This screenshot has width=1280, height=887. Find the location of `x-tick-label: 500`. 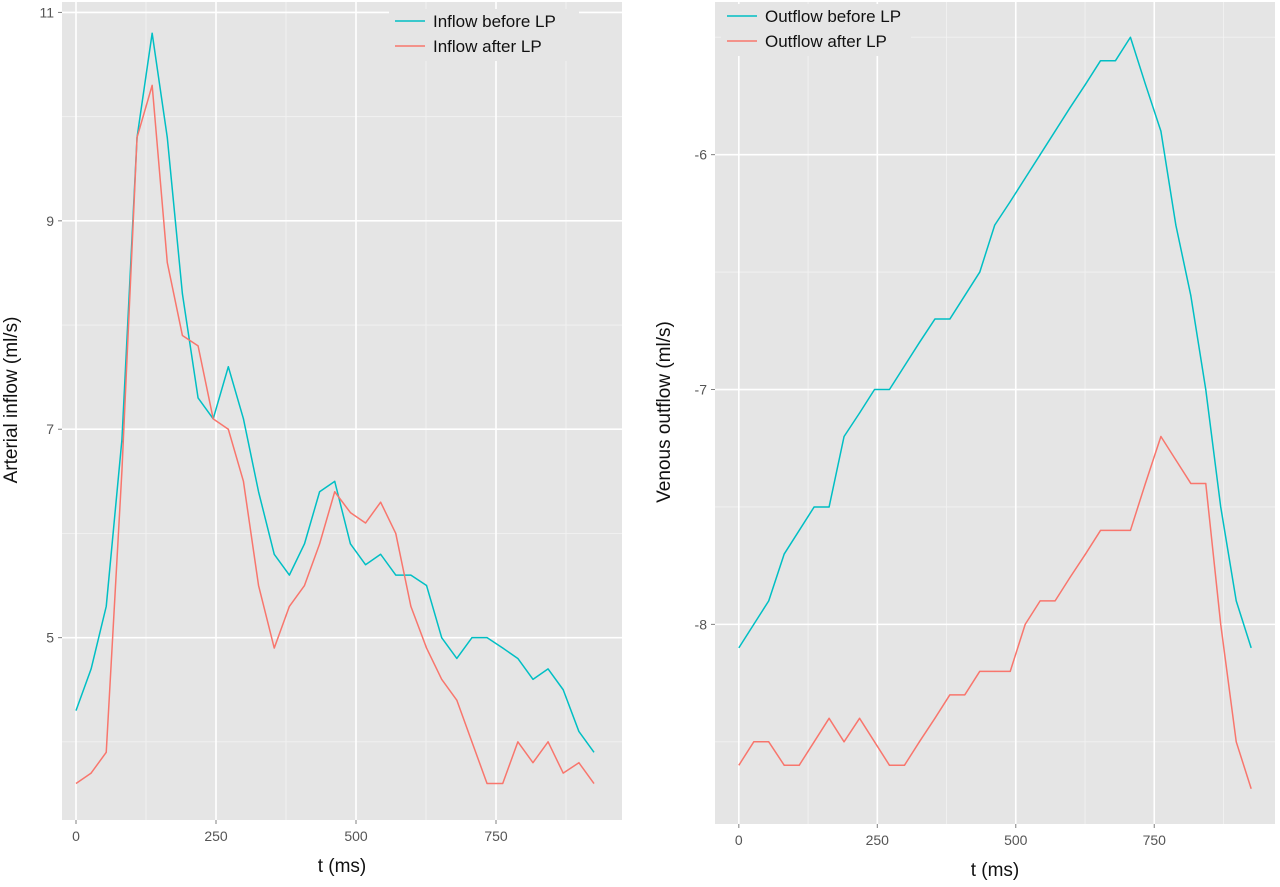

x-tick-label: 500 is located at coordinates (1016, 840).